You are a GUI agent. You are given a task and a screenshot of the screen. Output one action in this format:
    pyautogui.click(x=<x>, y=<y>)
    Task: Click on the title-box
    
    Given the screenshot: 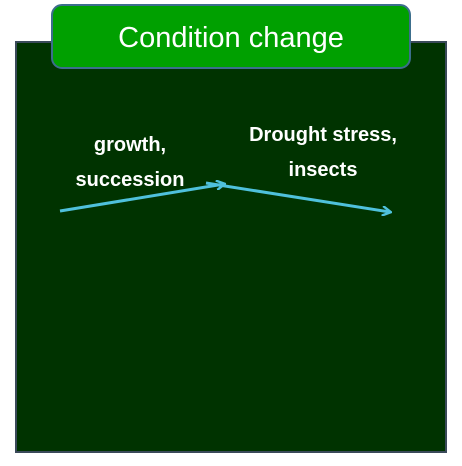 What is the action you would take?
    pyautogui.click(x=231, y=36)
    